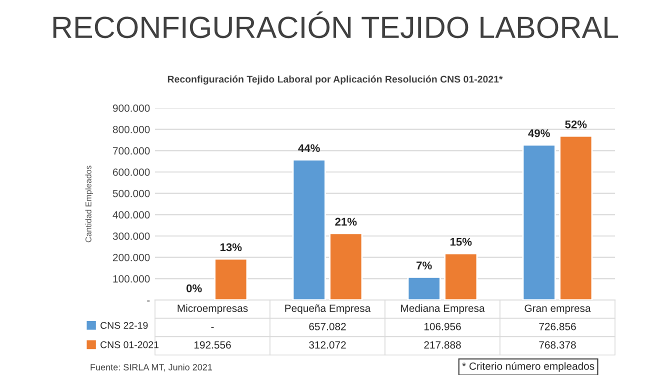 The height and width of the screenshot is (375, 670). Describe the element at coordinates (131, 194) in the screenshot. I see `y-tick-label: 500.000` at that location.